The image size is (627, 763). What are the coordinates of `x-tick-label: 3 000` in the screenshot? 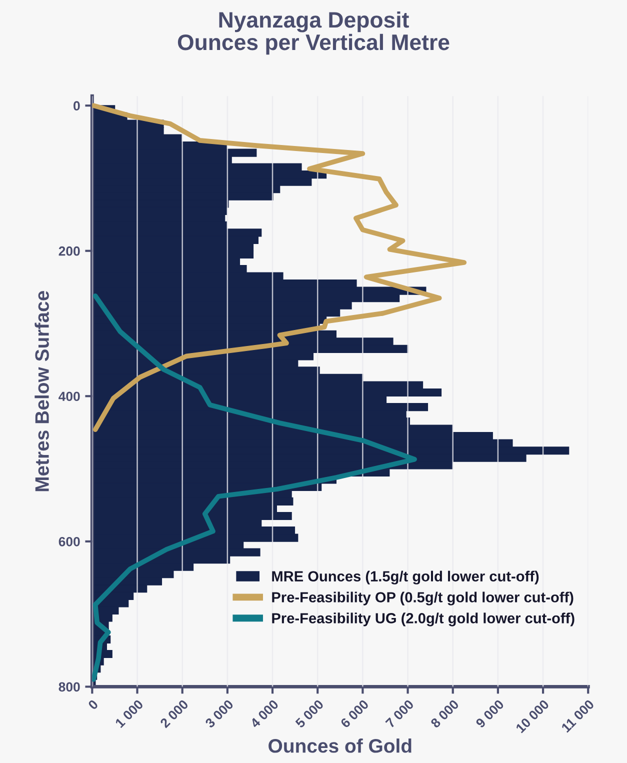 It's located at (219, 714).